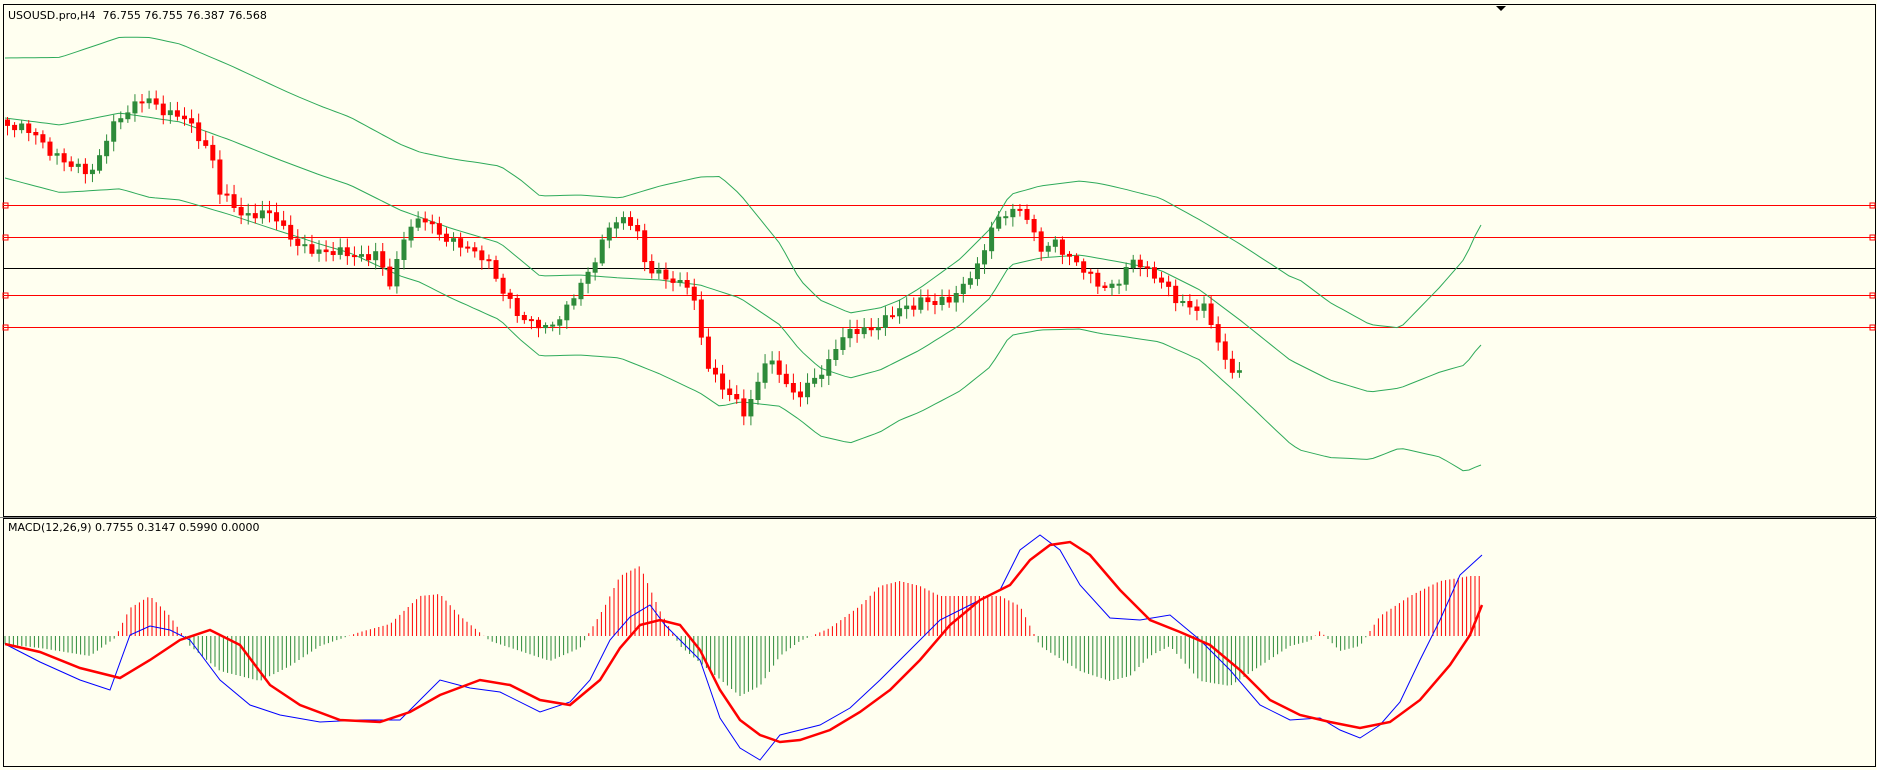 The image size is (1877, 770). Describe the element at coordinates (742, 631) in the screenshot. I see `macd-histogram-group` at that location.